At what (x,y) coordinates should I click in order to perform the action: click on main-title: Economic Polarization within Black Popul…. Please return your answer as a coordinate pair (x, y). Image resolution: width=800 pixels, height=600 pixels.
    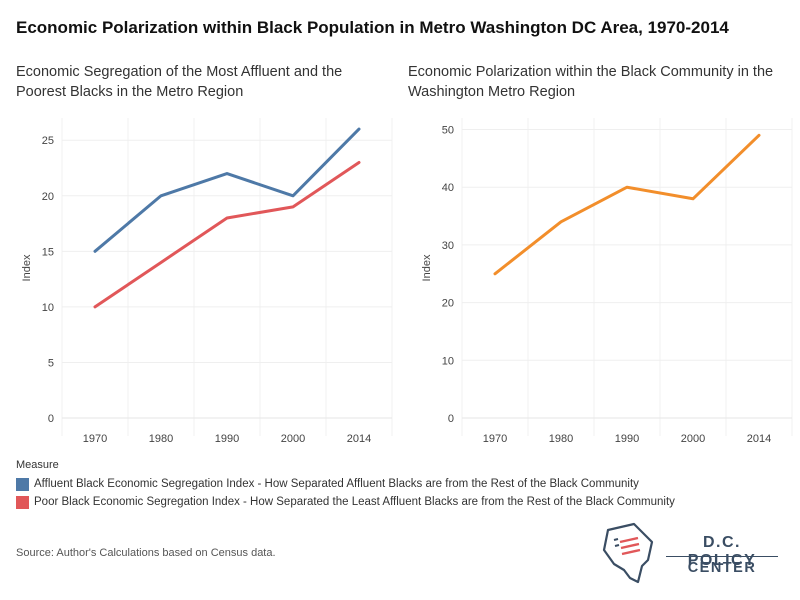
    Looking at the image, I should click on (372, 27).